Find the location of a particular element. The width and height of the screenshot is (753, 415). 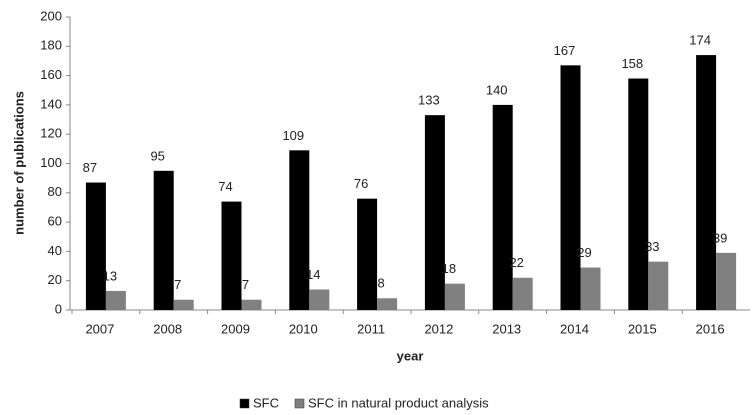

y-tick-label: 180 is located at coordinates (51, 45).